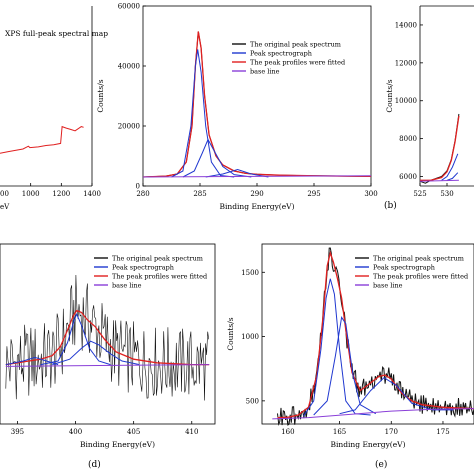 Image resolution: width=474 pixels, height=474 pixels. Describe the element at coordinates (75, 432) in the screenshot. I see `panel-d-x-tick-label: 400` at that location.